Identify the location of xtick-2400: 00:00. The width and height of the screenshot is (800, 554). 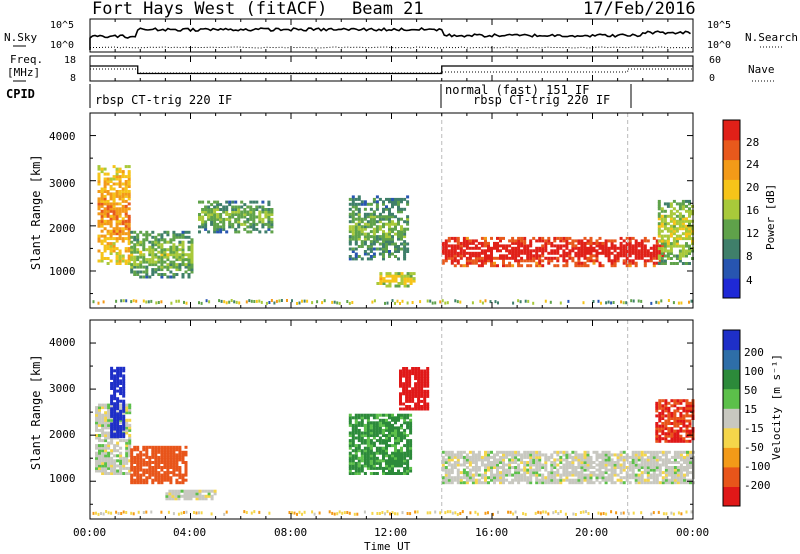
(692, 532).